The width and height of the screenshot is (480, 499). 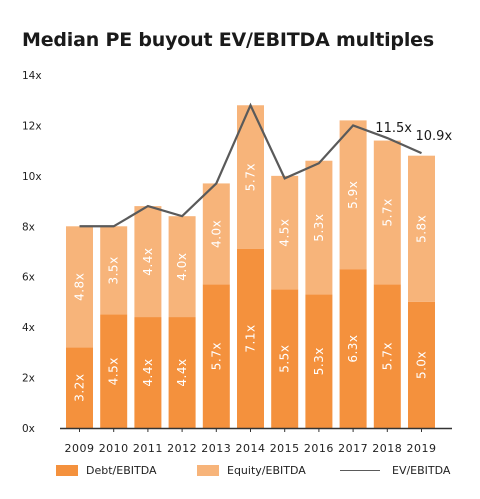 I want to click on data-label-debt: 4.5x, so click(x=114, y=371).